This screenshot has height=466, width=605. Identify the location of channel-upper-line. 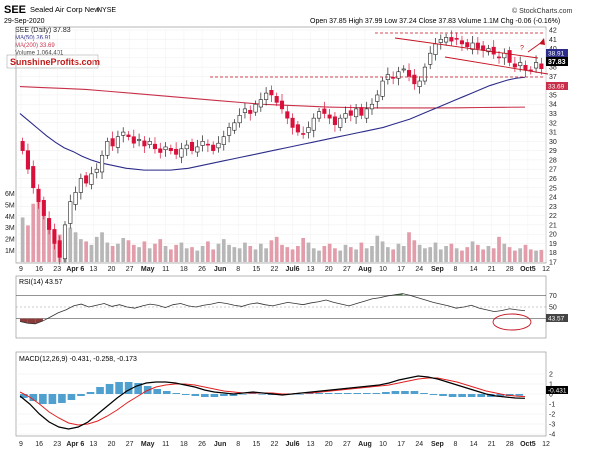
(466, 48).